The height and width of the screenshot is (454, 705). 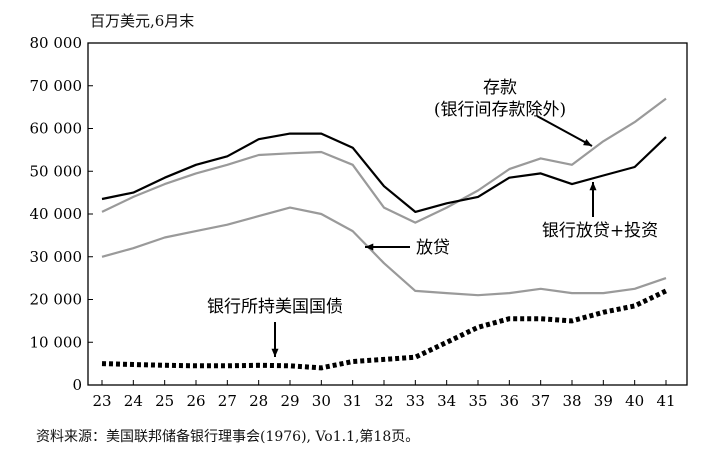 I want to click on y-tick-label: 10 000, so click(x=56, y=342).